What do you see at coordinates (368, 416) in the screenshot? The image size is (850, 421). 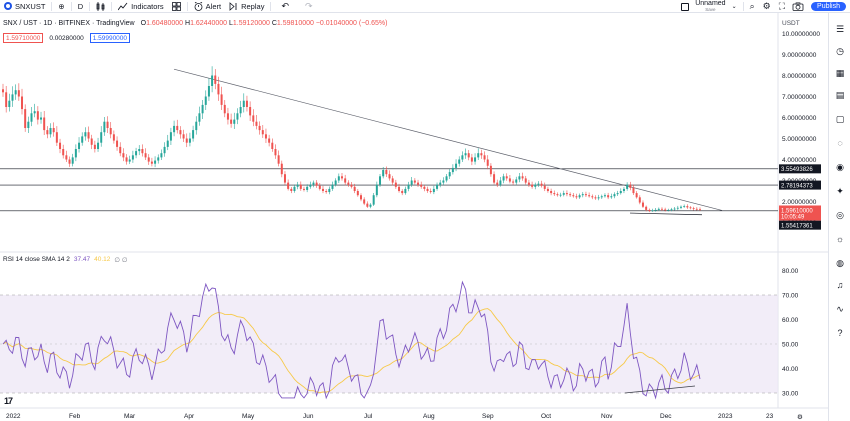 I see `time-tick-label: Jul` at bounding box center [368, 416].